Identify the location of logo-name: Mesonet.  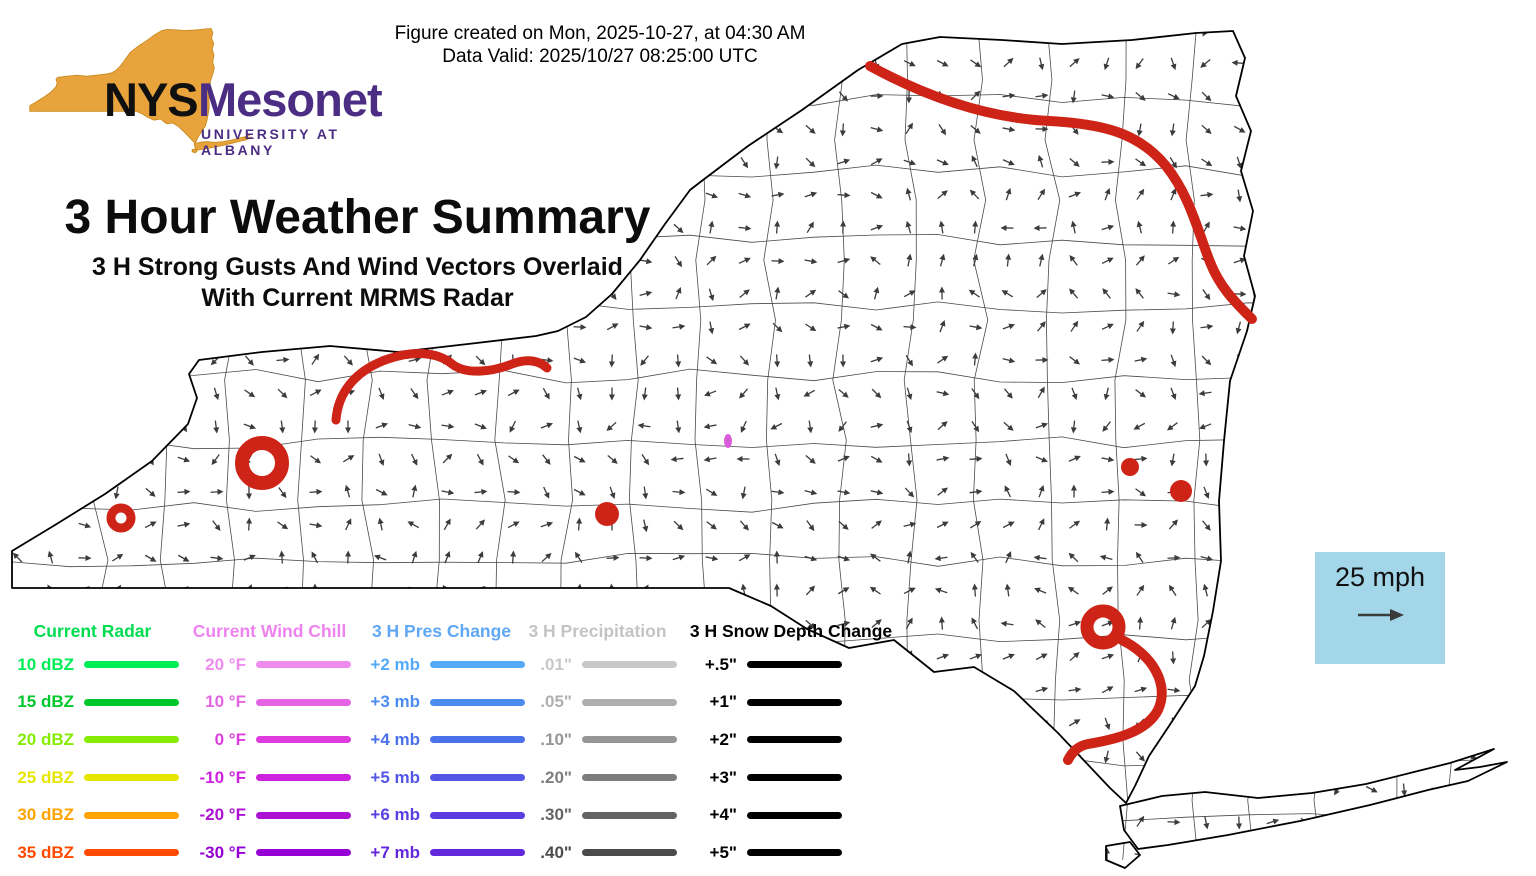
(290, 99).